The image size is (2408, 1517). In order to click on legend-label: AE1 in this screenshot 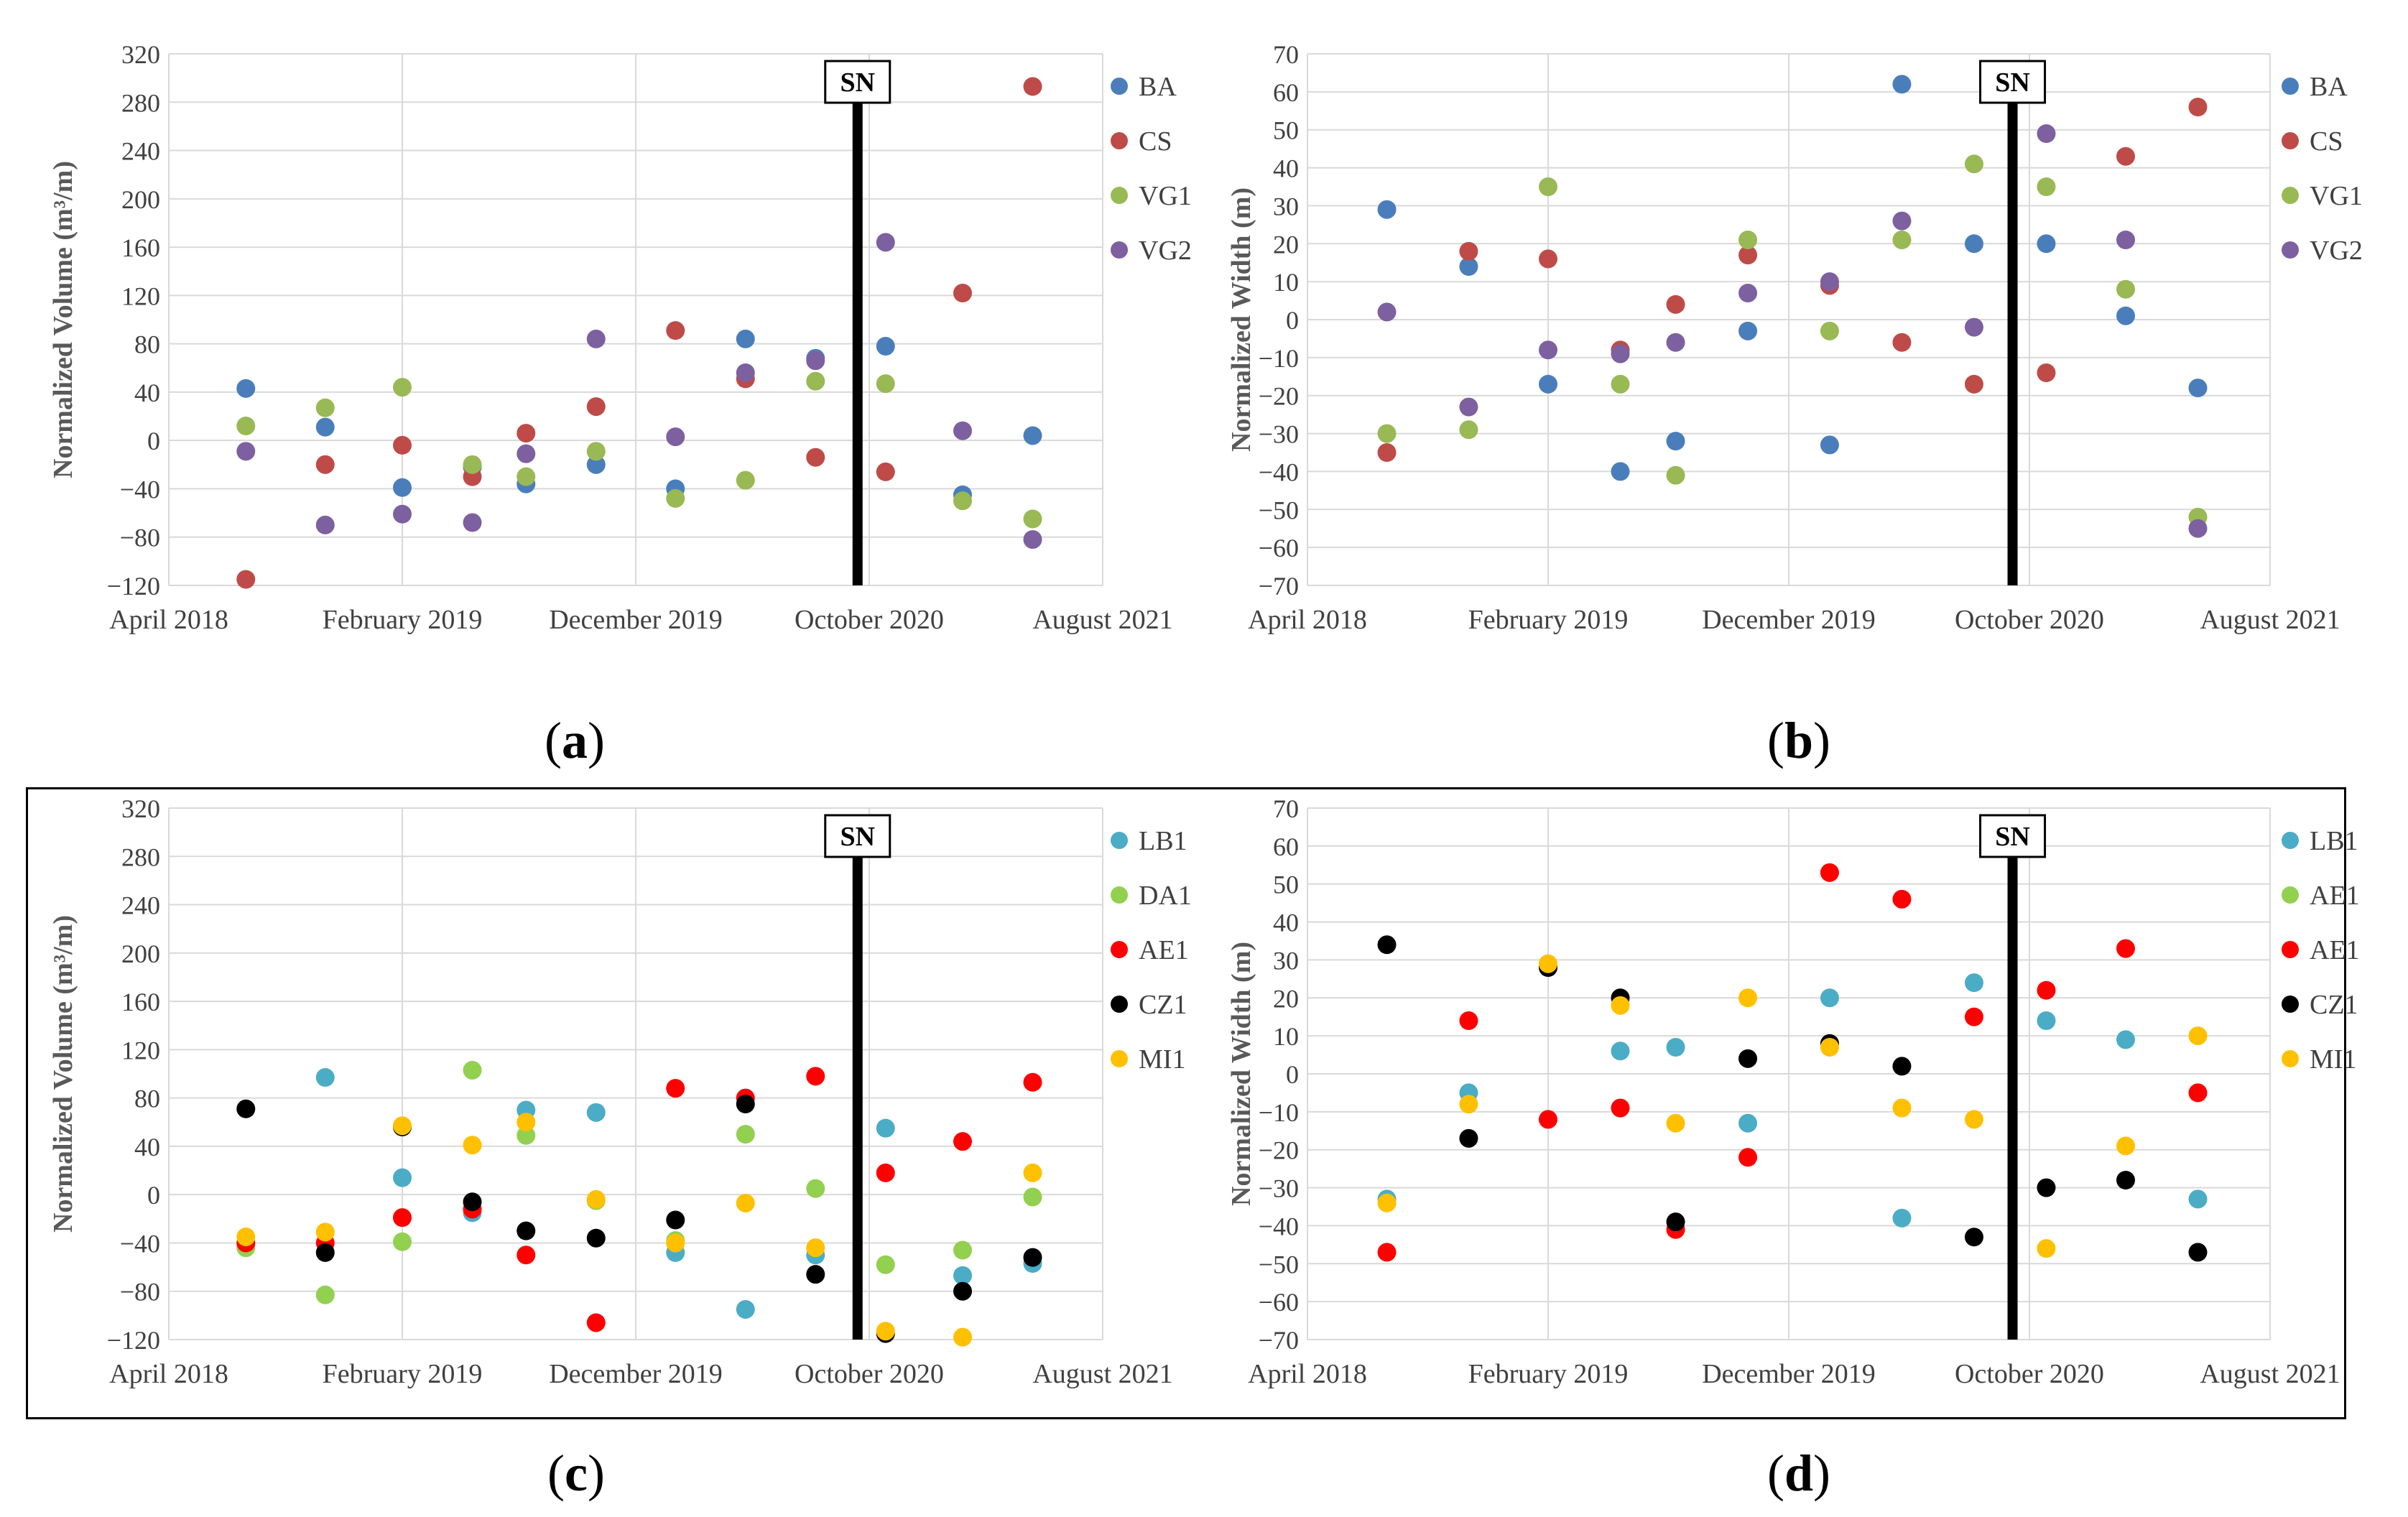, I will do `click(1164, 950)`.